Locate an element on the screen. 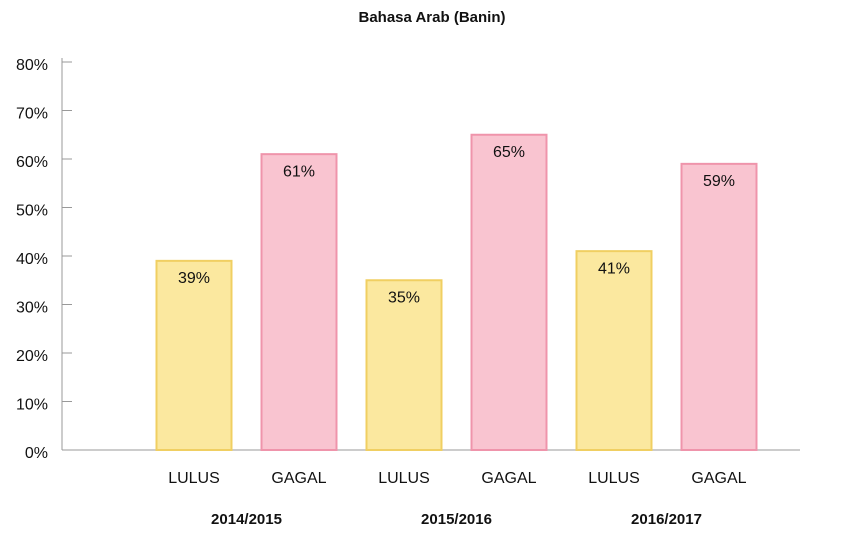  value-label: 41% is located at coordinates (614, 268).